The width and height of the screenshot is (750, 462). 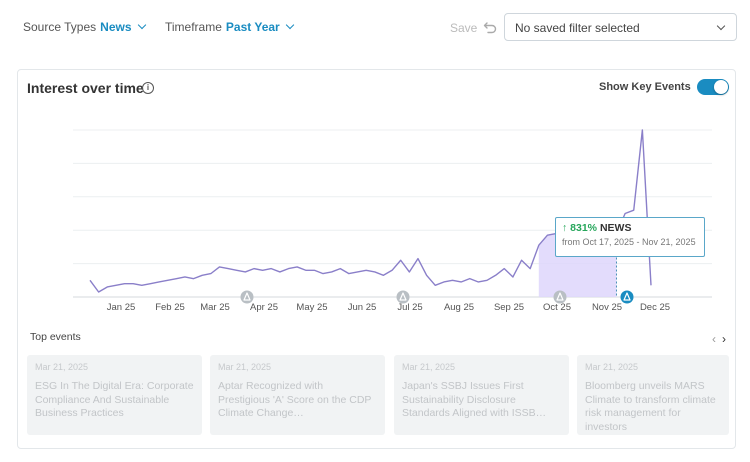 I want to click on x-tick-label: Aug 25, so click(x=459, y=307).